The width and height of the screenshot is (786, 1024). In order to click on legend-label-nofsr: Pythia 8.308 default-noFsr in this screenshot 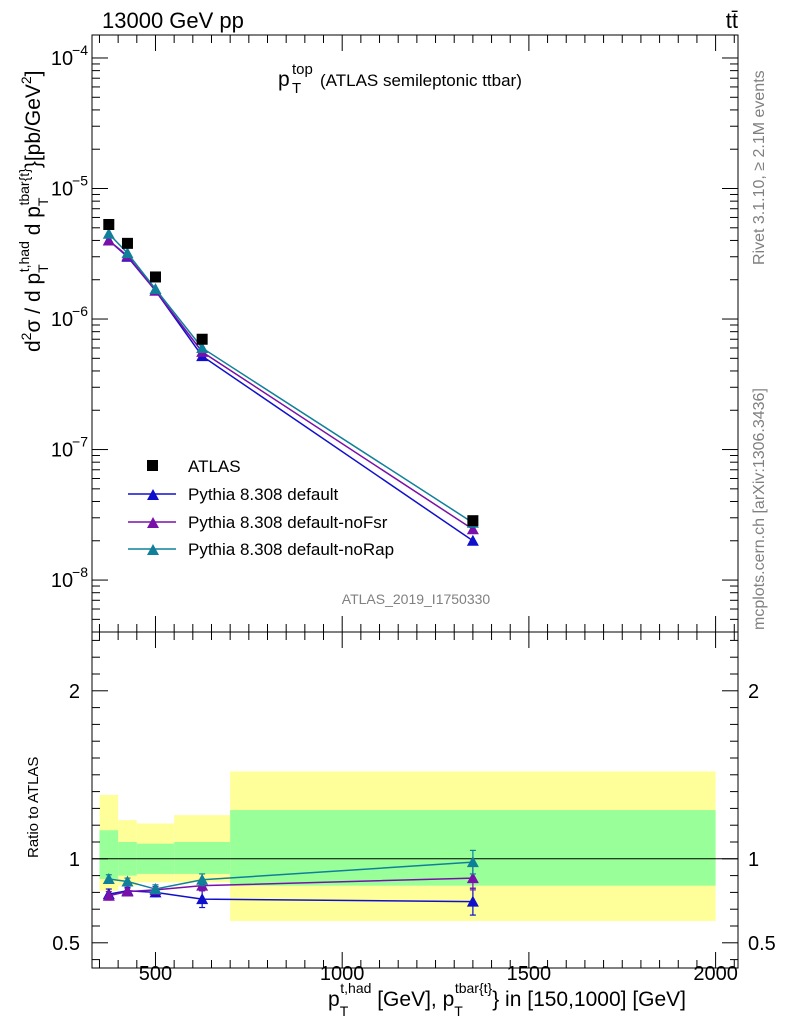, I will do `click(288, 522)`.